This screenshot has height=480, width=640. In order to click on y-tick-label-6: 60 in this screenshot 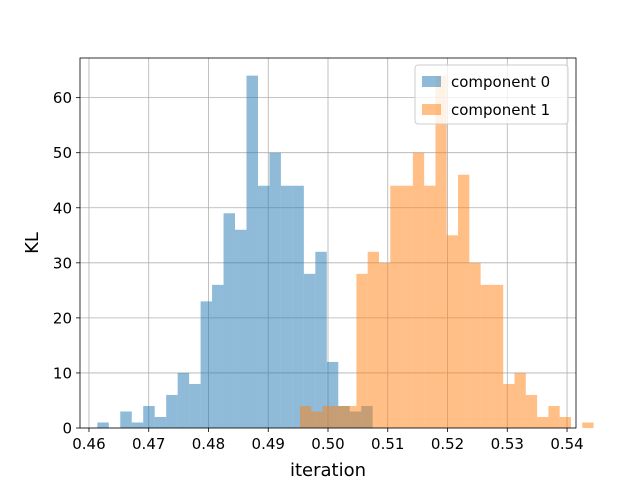, I will do `click(62, 98)`.